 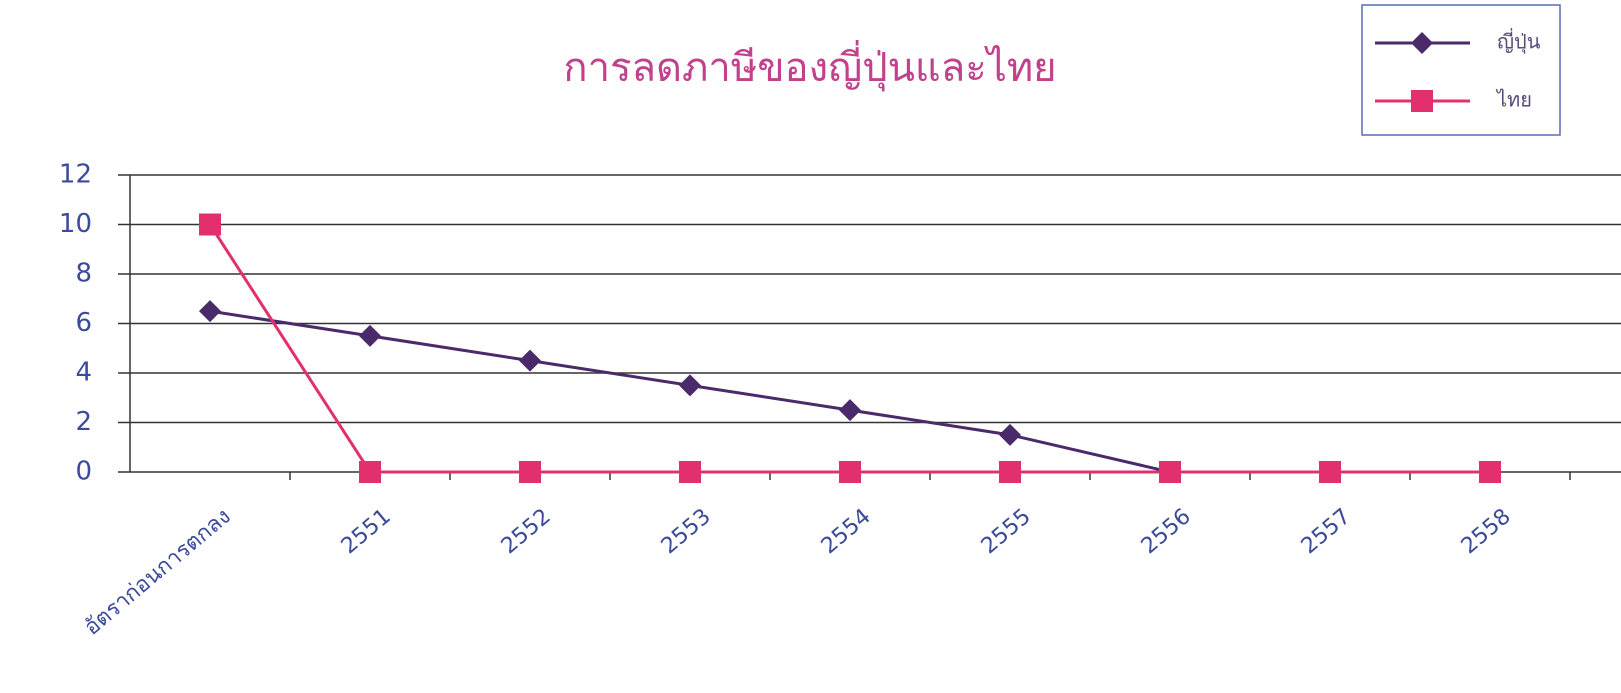 I want to click on x-tick-label: 2556, so click(x=1166, y=531).